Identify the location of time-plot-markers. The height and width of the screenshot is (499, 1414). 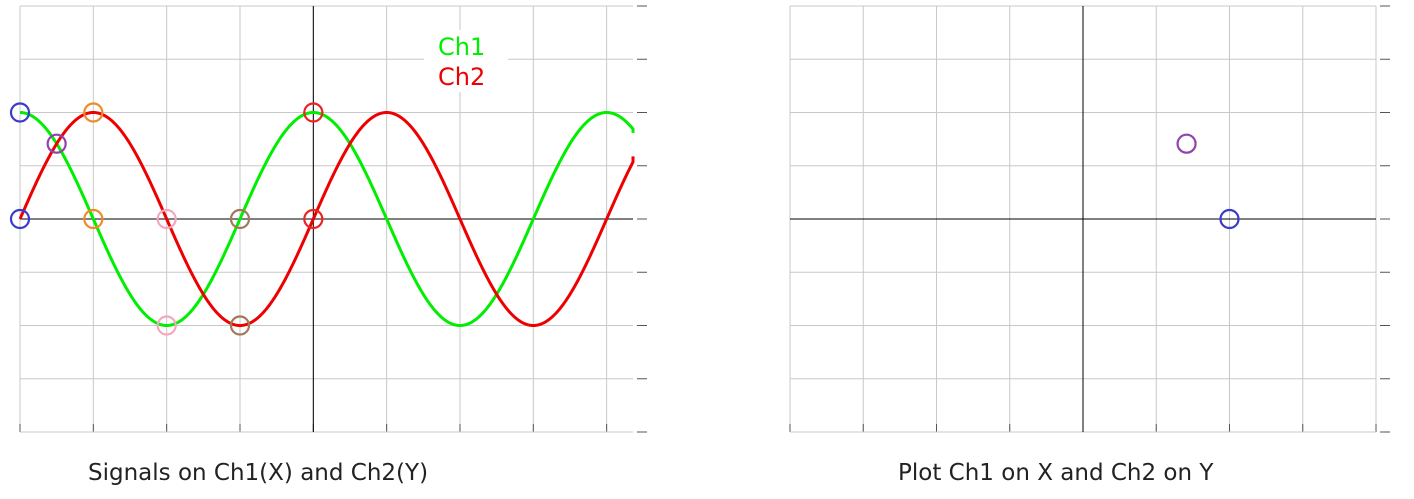
(166, 219).